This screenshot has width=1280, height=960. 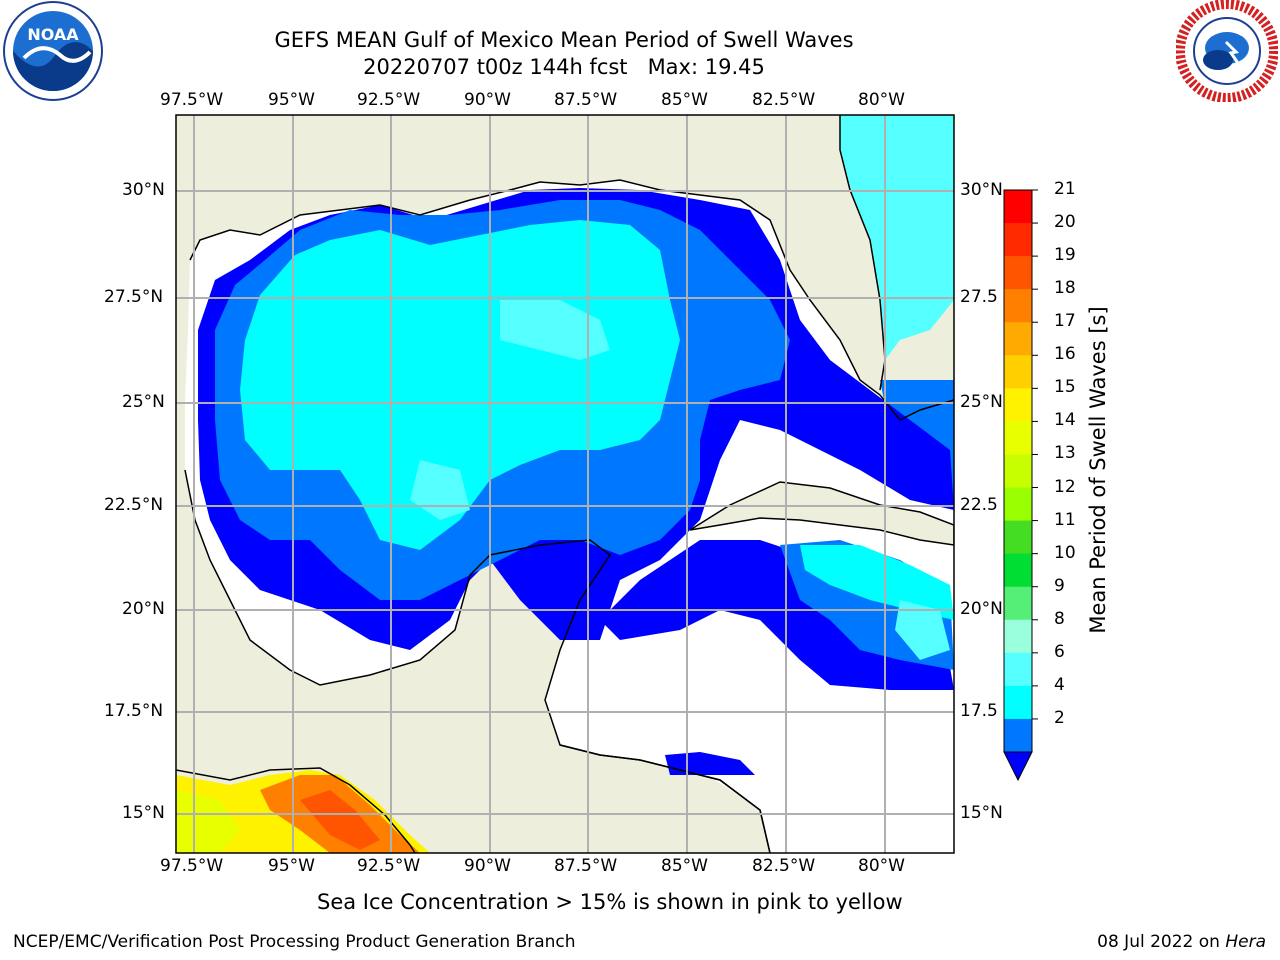 What do you see at coordinates (296, 810) in the screenshot?
I see `pacific-coast` at bounding box center [296, 810].